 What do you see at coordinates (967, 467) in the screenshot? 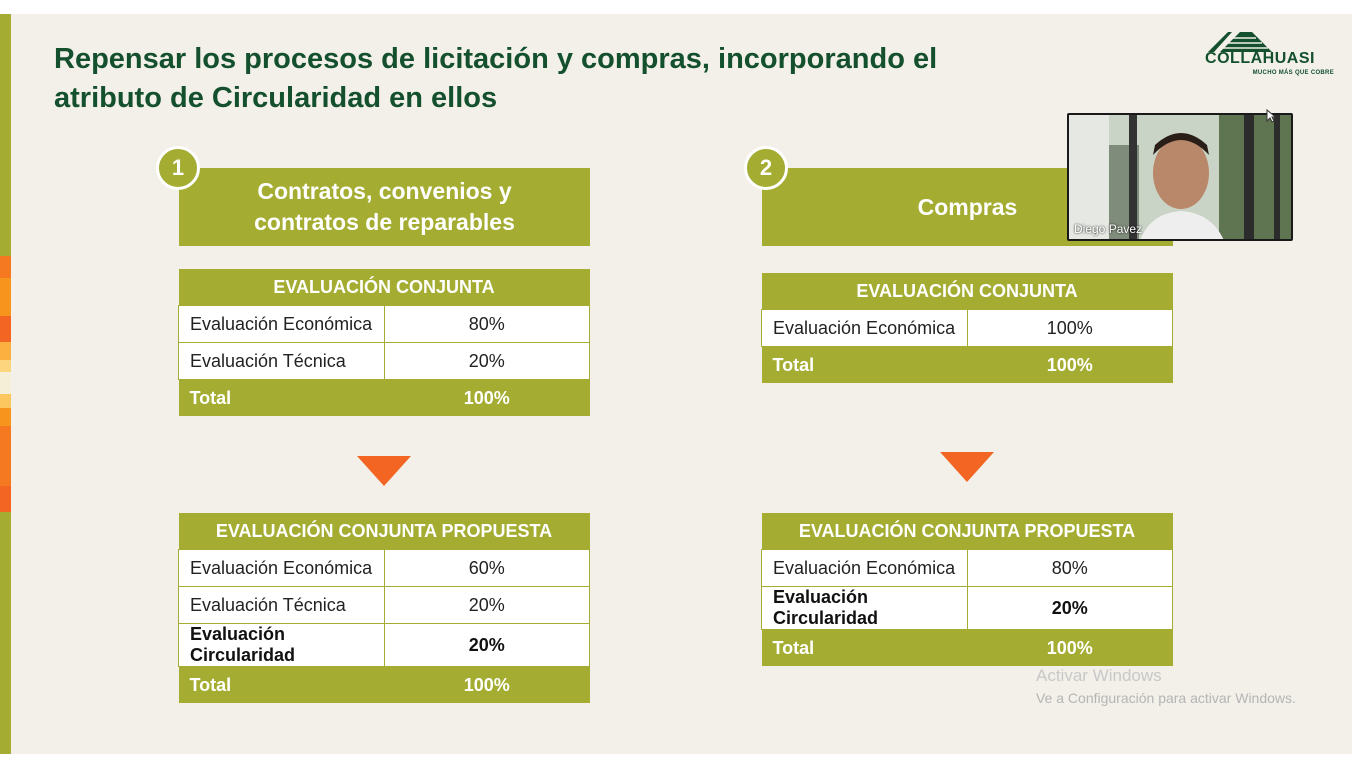
I see `section2-down-arrow-icon` at bounding box center [967, 467].